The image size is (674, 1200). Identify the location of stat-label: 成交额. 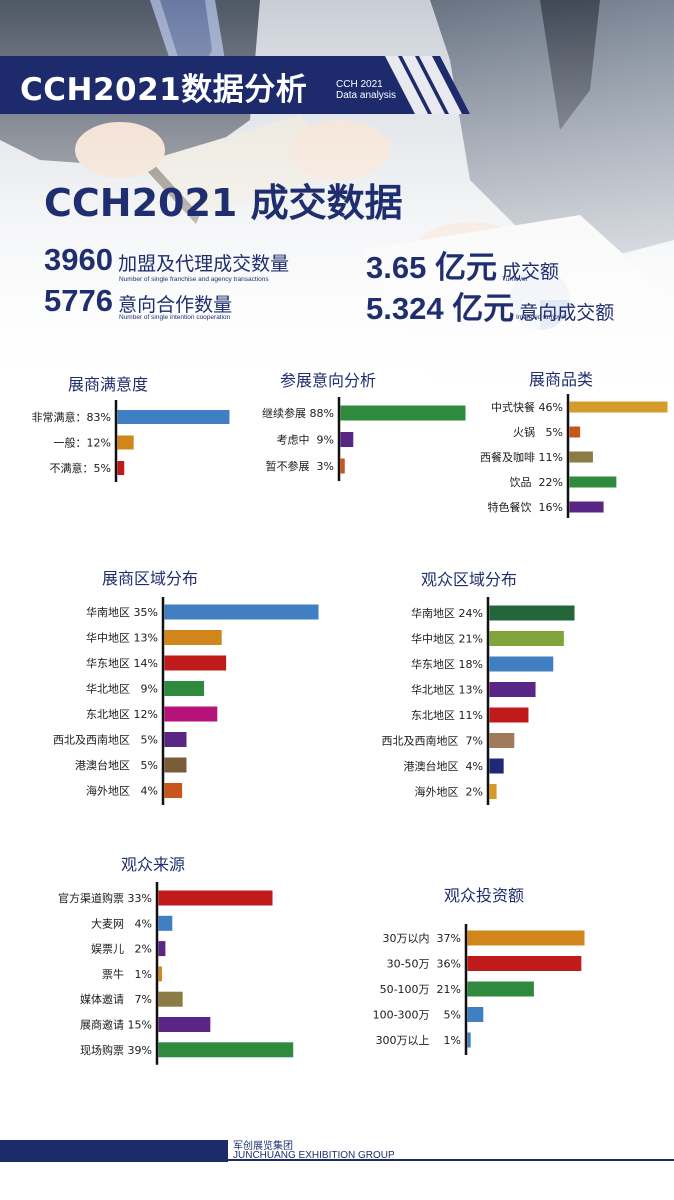
(531, 272).